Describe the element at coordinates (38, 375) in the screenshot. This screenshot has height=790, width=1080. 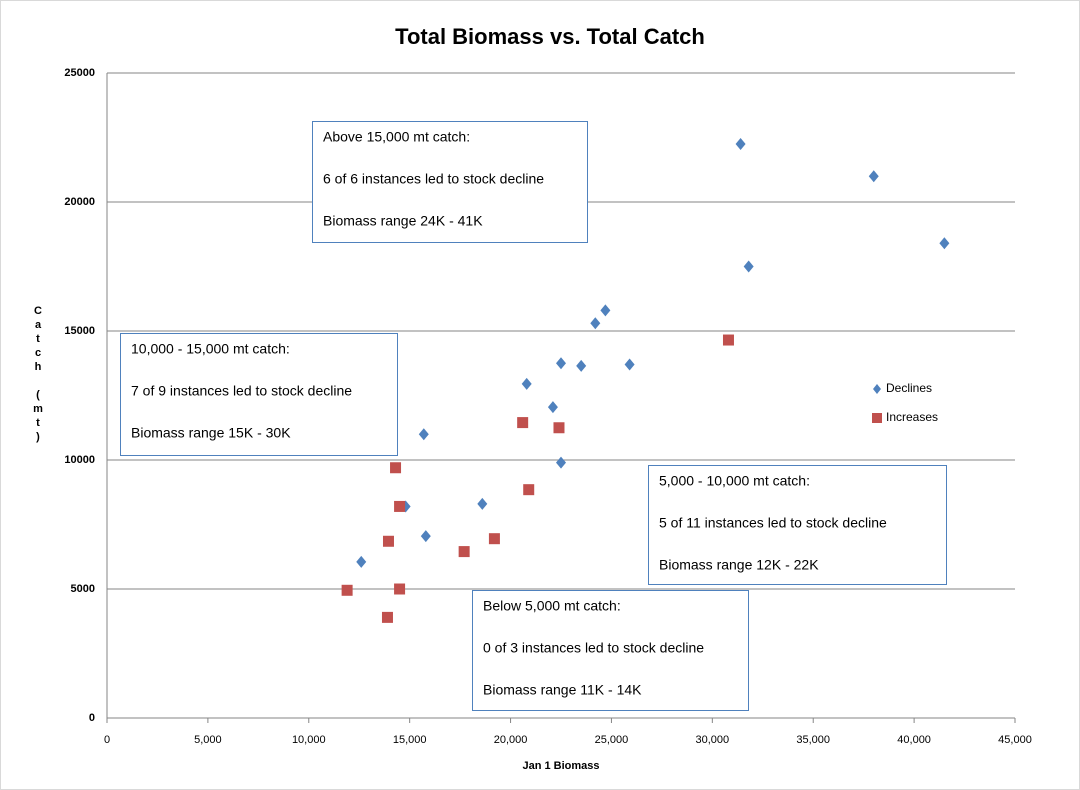
I see `y-axis-label: Catch (mt)` at that location.